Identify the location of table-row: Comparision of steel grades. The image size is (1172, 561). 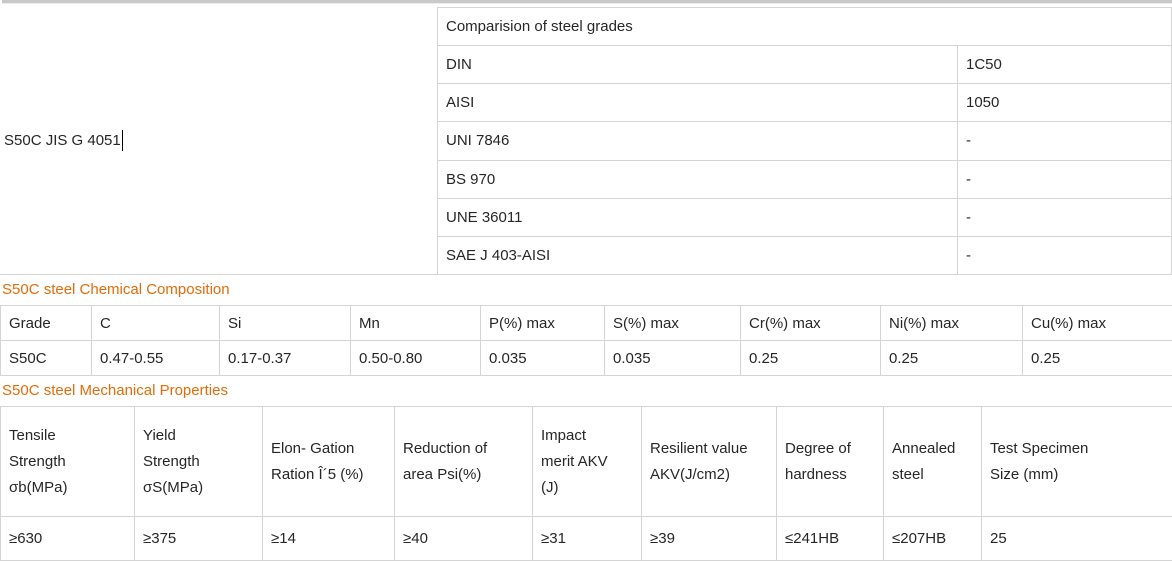
(804, 27).